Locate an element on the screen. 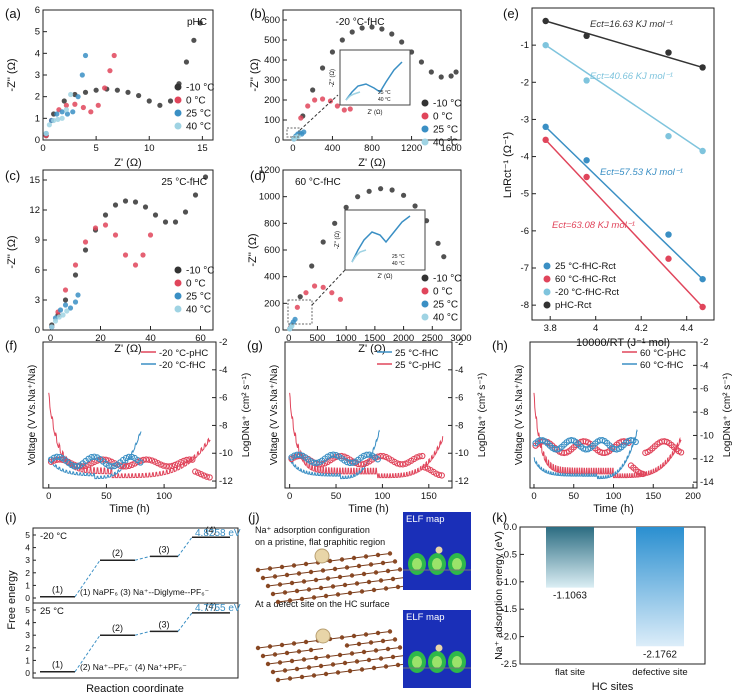 The image size is (738, 697). y-tick-label: 6 is located at coordinates (37, 10).